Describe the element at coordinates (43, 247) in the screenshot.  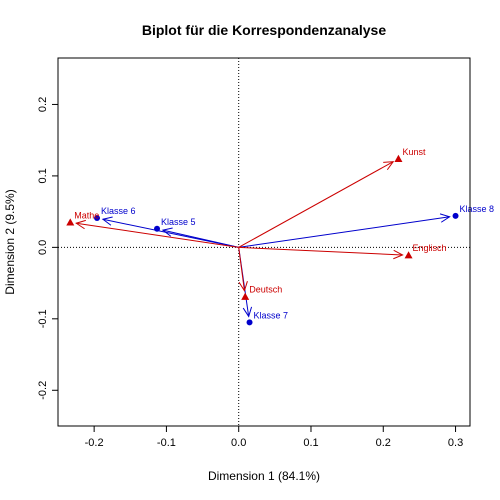
I see `y-tick-label: 0.0` at that location.